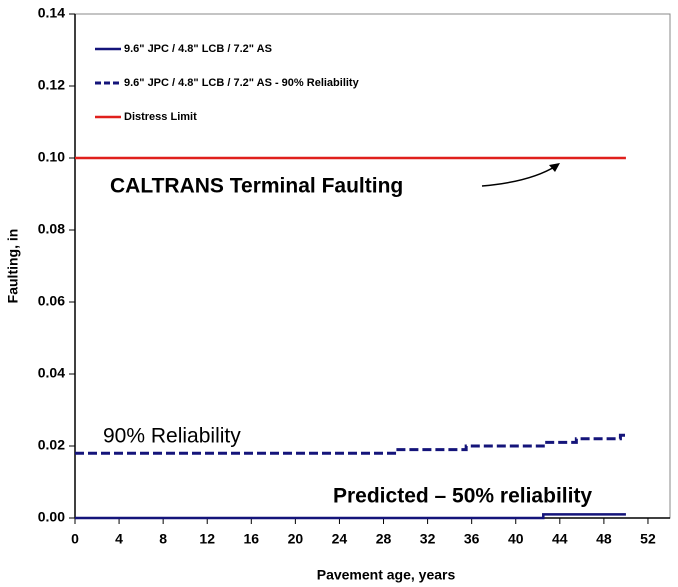 The height and width of the screenshot is (587, 678). Describe the element at coordinates (51, 85) in the screenshot. I see `y-tick-label: 0.12` at that location.